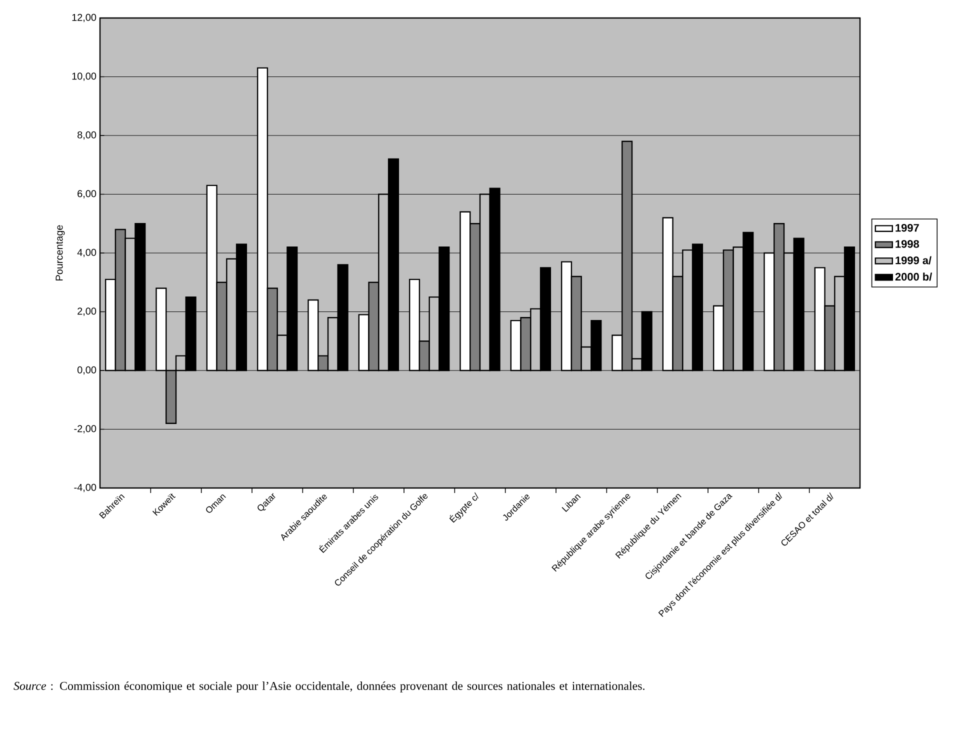  I want to click on y-tick-label: 6,00, so click(87, 194).